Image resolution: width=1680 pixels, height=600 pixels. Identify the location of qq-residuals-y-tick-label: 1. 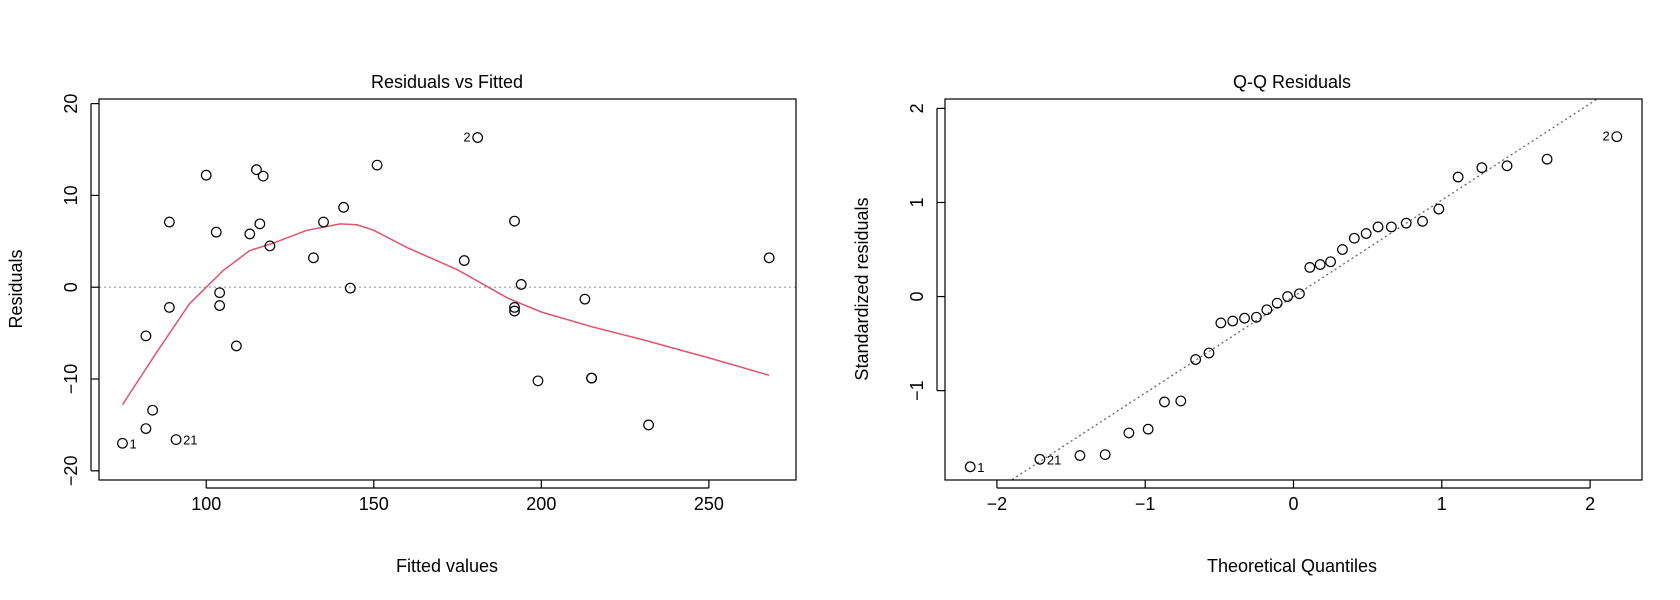
(917, 202).